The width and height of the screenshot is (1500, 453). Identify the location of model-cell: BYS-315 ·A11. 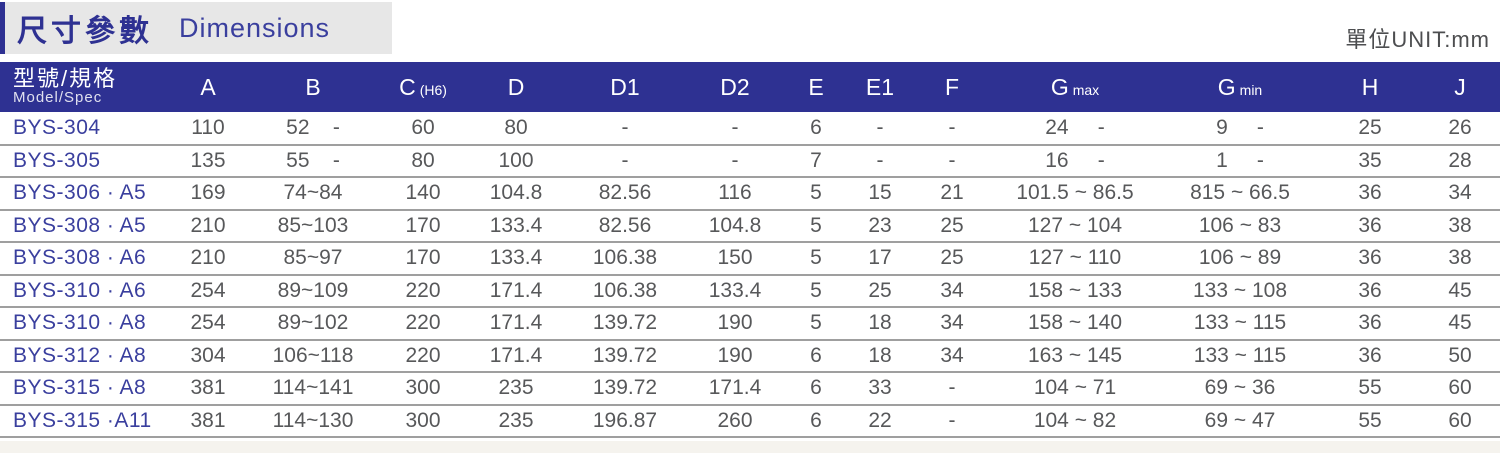
(82, 420).